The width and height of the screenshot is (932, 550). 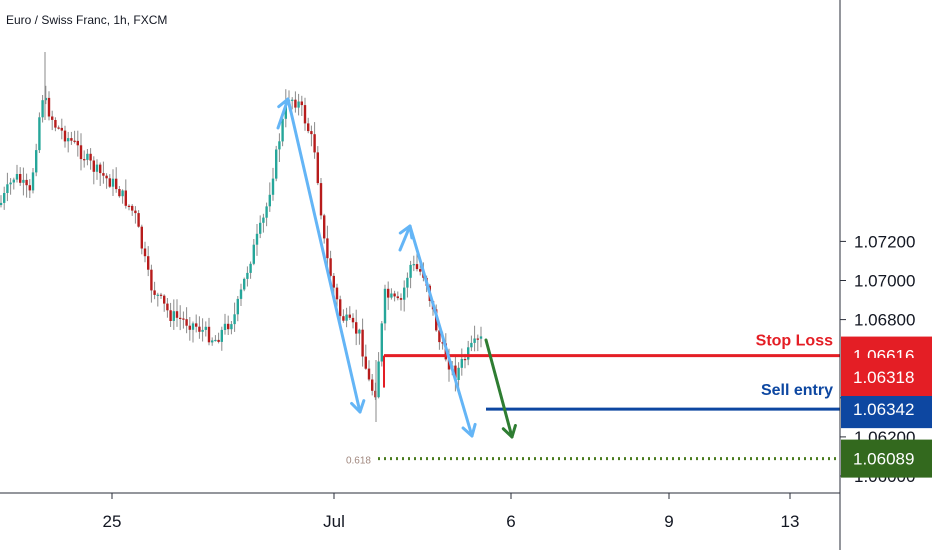 What do you see at coordinates (469, 430) in the screenshot?
I see `arrow-down-2-head` at bounding box center [469, 430].